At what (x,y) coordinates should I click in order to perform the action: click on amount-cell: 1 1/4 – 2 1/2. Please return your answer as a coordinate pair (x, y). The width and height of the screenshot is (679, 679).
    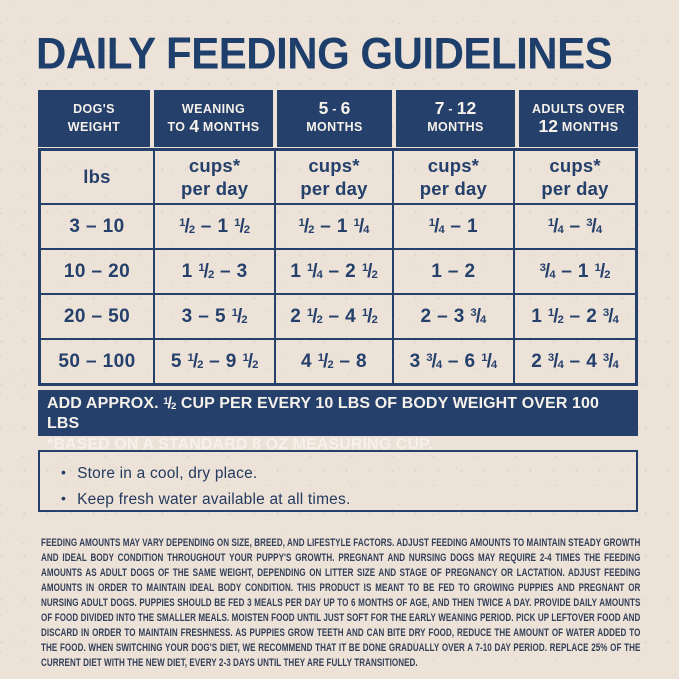
    Looking at the image, I should click on (334, 271).